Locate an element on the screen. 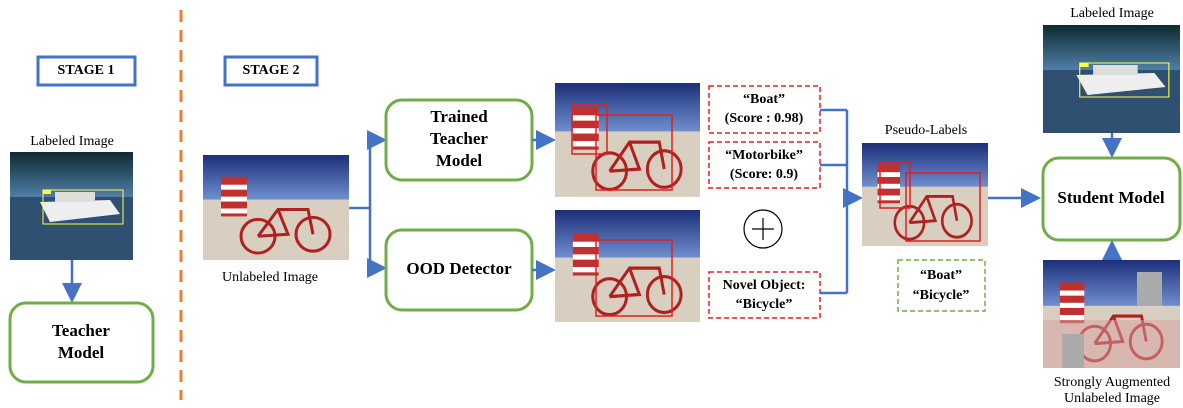  prediction: “Motorbike” is located at coordinates (764, 155).